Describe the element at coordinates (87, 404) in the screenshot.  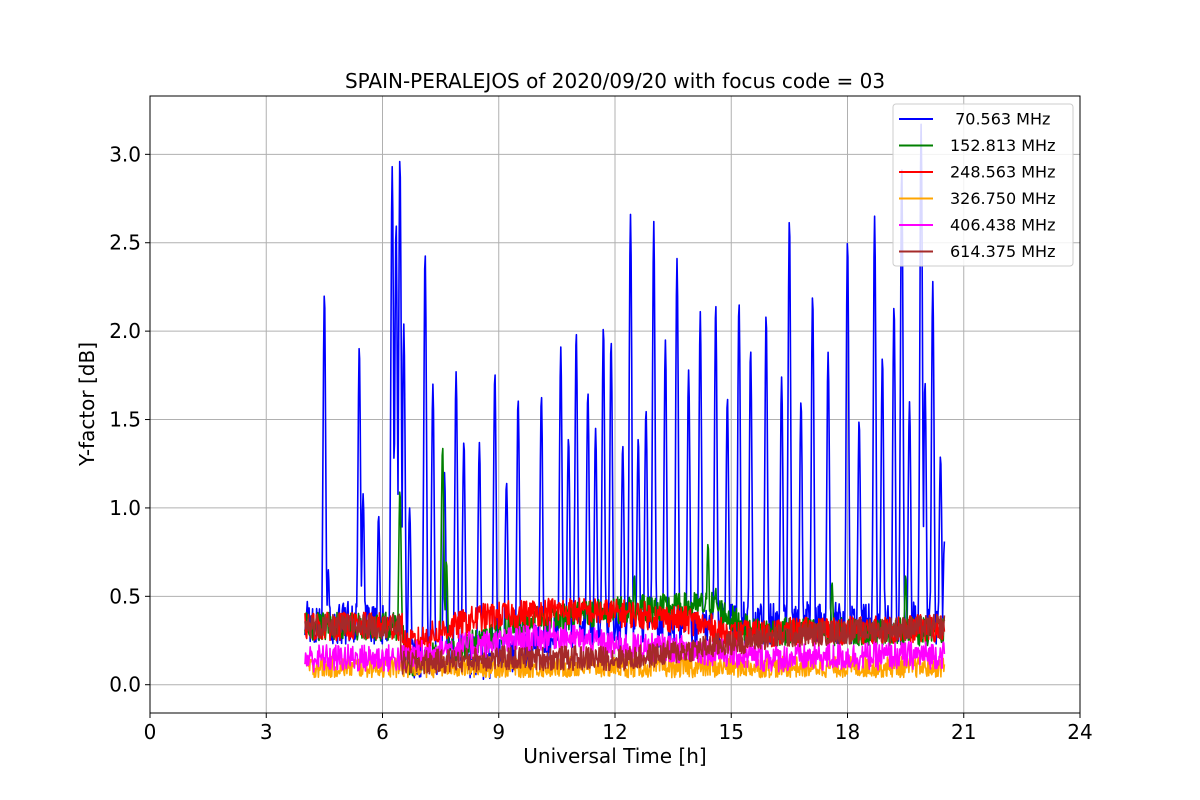
I see `y-axis-label: Y-factor [dB]` at that location.